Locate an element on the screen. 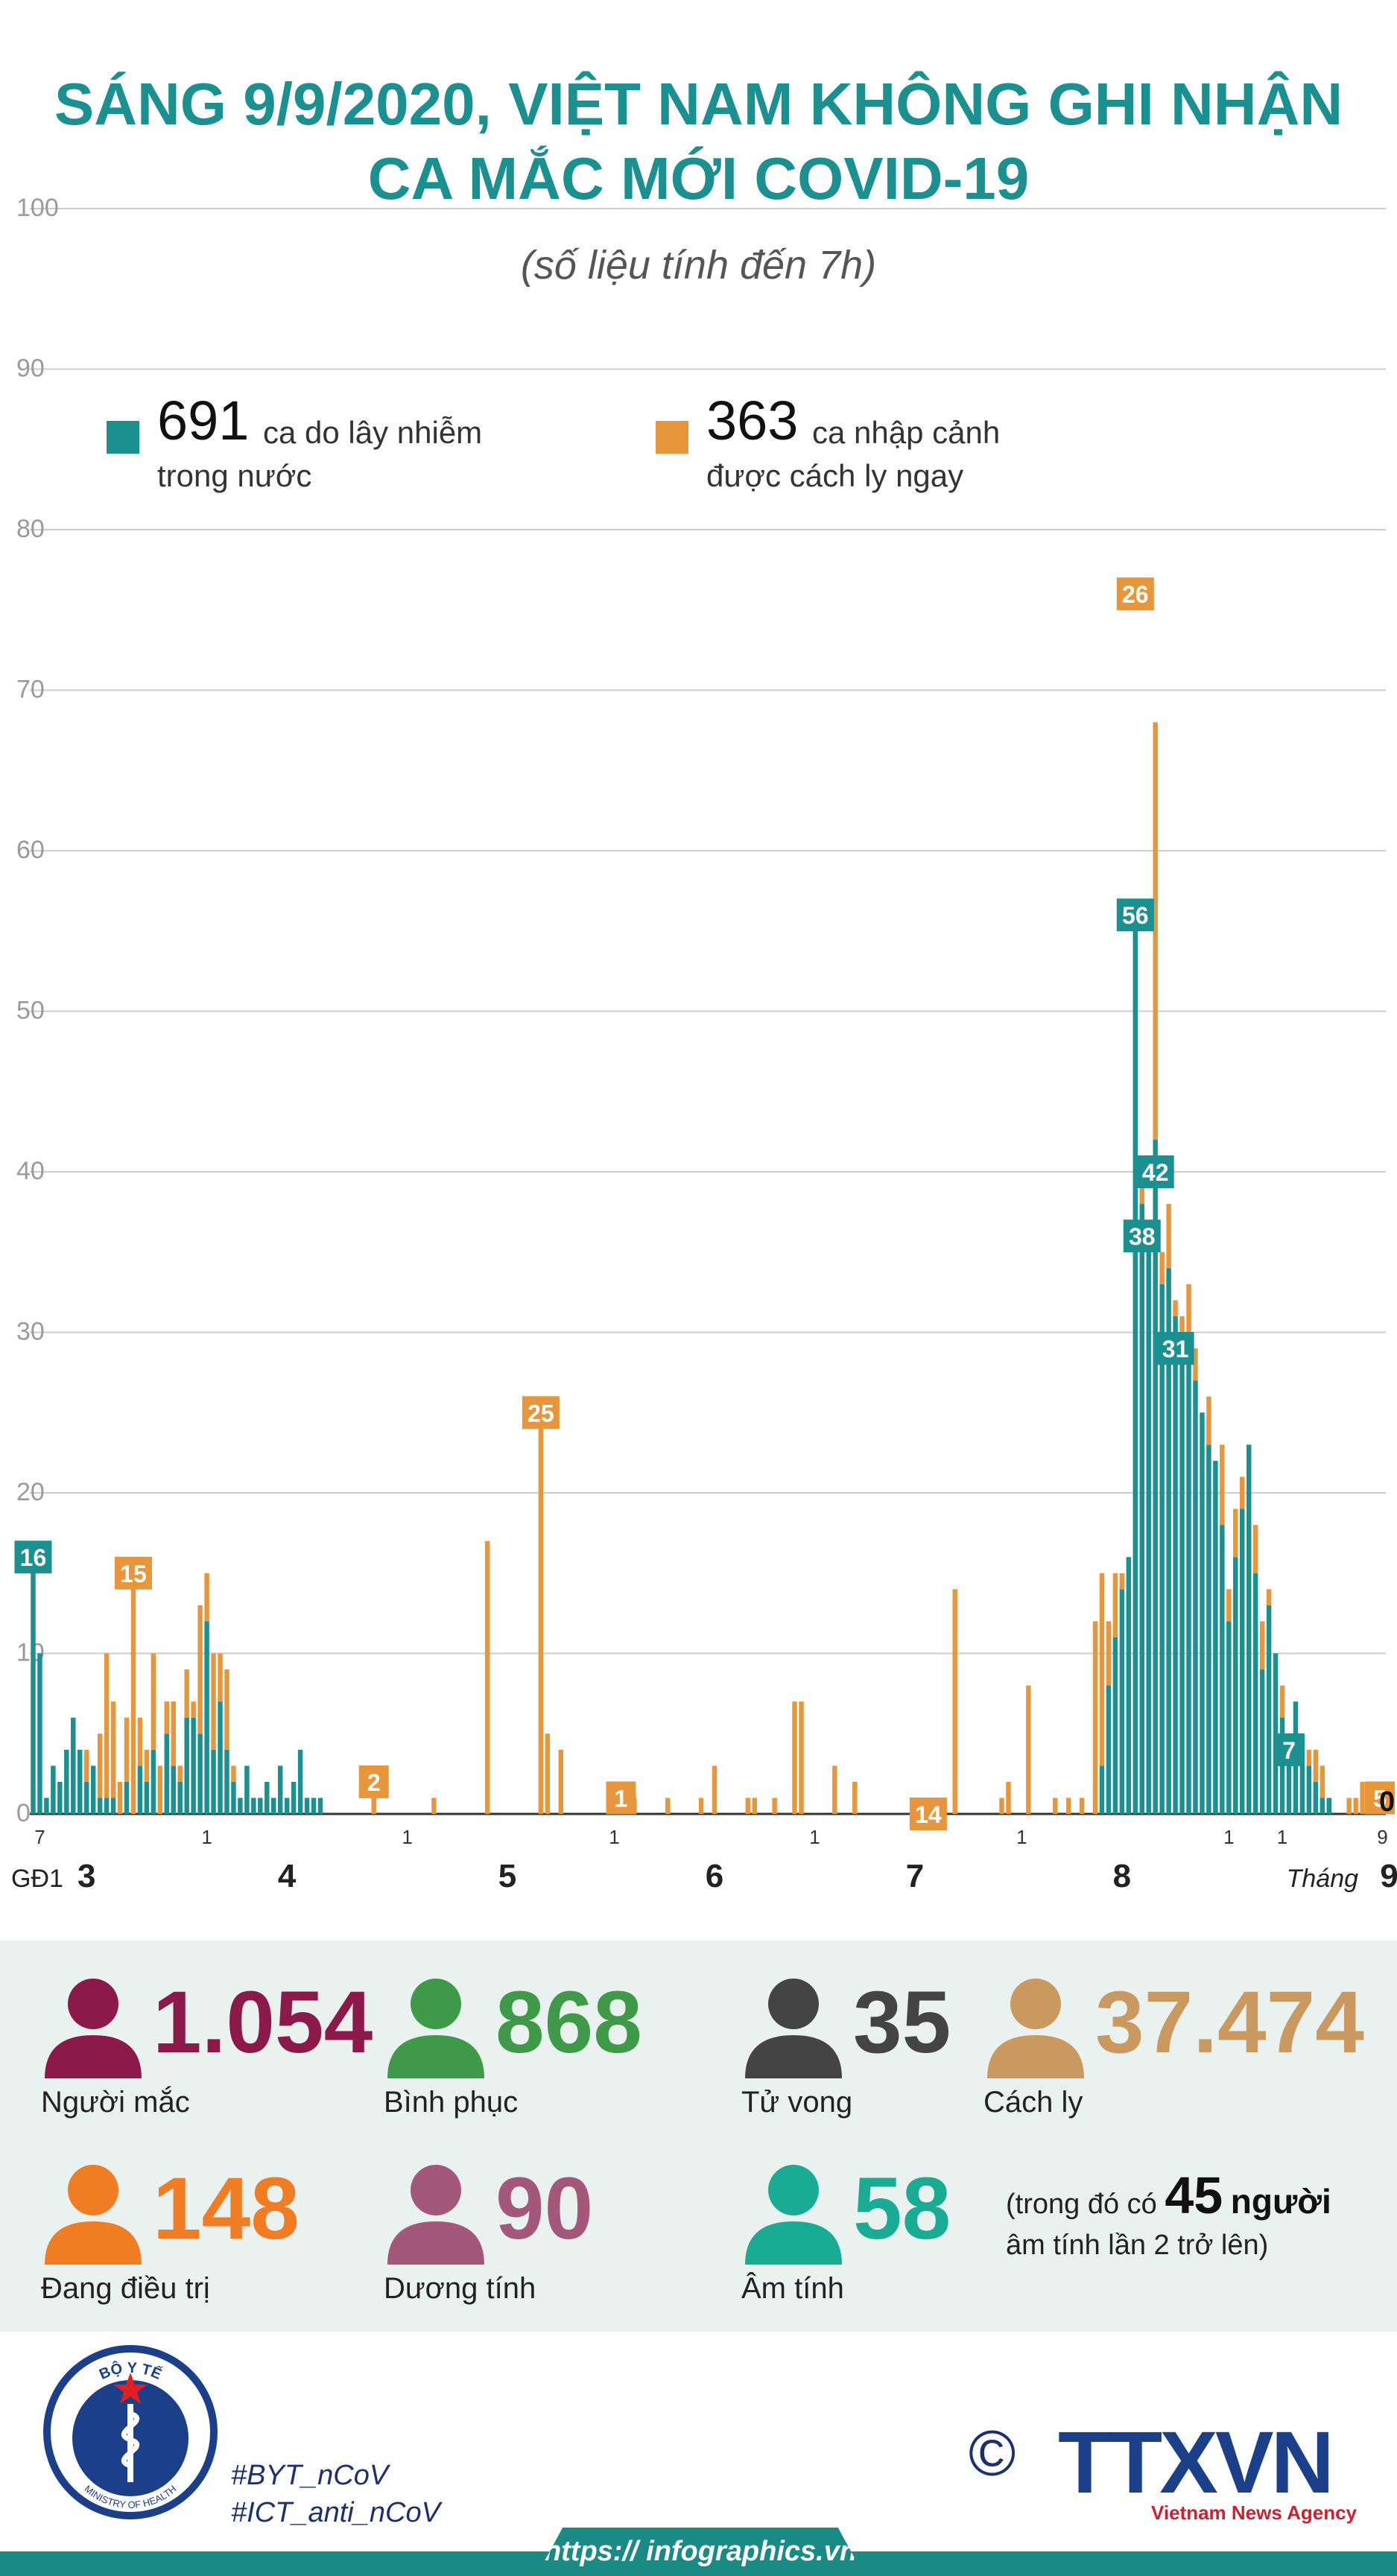 Image resolution: width=1397 pixels, height=2576 pixels. y-tick-label: 60 is located at coordinates (30, 850).